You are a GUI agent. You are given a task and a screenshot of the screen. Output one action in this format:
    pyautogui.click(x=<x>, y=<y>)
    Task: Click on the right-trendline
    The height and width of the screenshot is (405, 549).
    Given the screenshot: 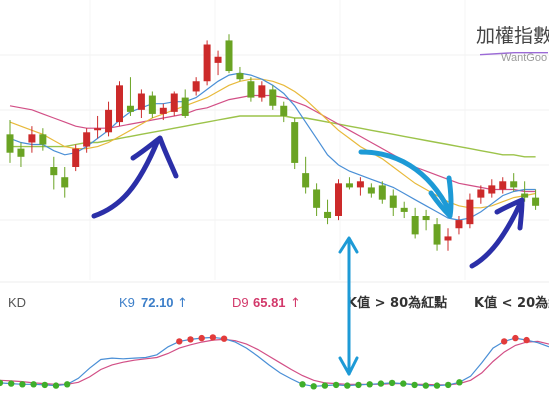 What is the action you would take?
    pyautogui.click(x=513, y=54)
    